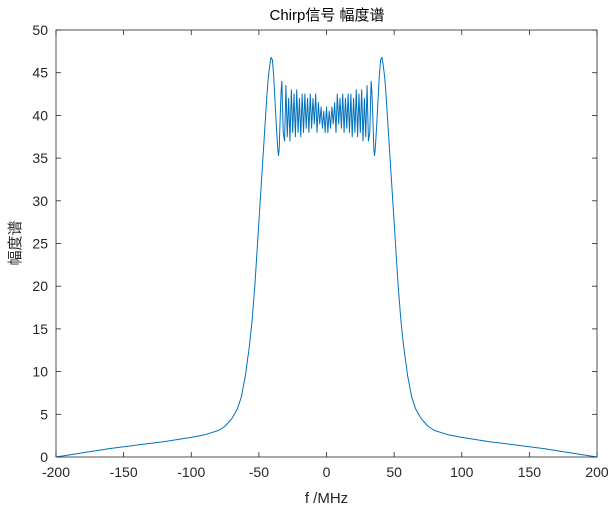 The height and width of the screenshot is (510, 613). Describe the element at coordinates (40, 372) in the screenshot. I see `y-tick-label: 10` at that location.